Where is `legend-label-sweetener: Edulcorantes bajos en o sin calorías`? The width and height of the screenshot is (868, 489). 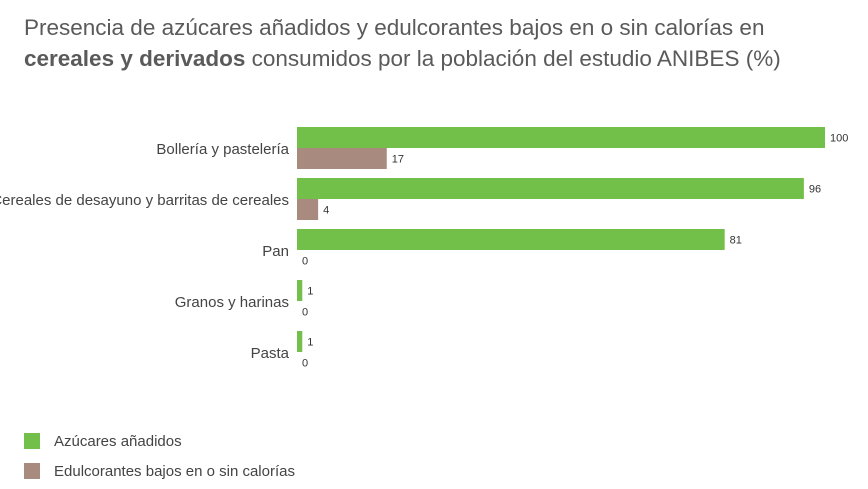 legend-label-sweetener: Edulcorantes bajos en o sin calorías is located at coordinates (174, 471).